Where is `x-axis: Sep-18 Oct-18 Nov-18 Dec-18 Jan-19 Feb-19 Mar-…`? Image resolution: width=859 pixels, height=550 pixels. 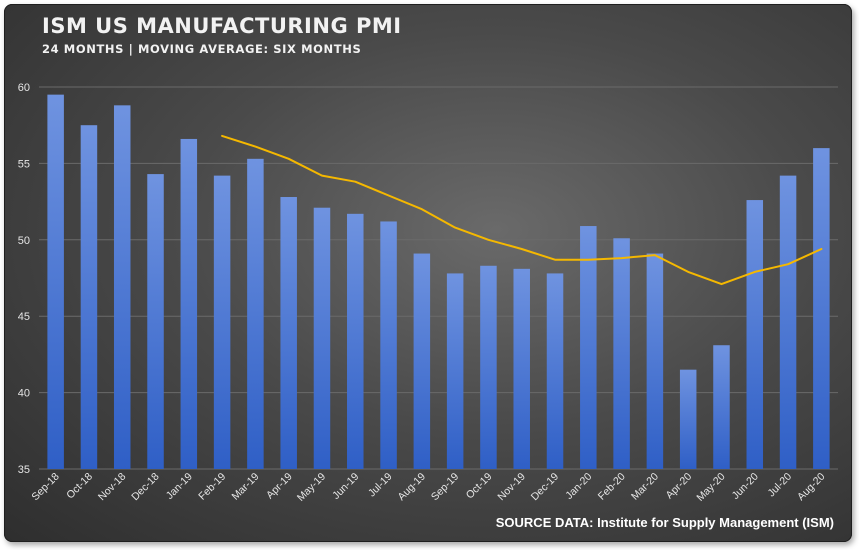
x-axis: Sep-18 Oct-18 Nov-18 Dec-18 Jan-19 Feb-19 Mar-… is located at coordinates (428, 487).